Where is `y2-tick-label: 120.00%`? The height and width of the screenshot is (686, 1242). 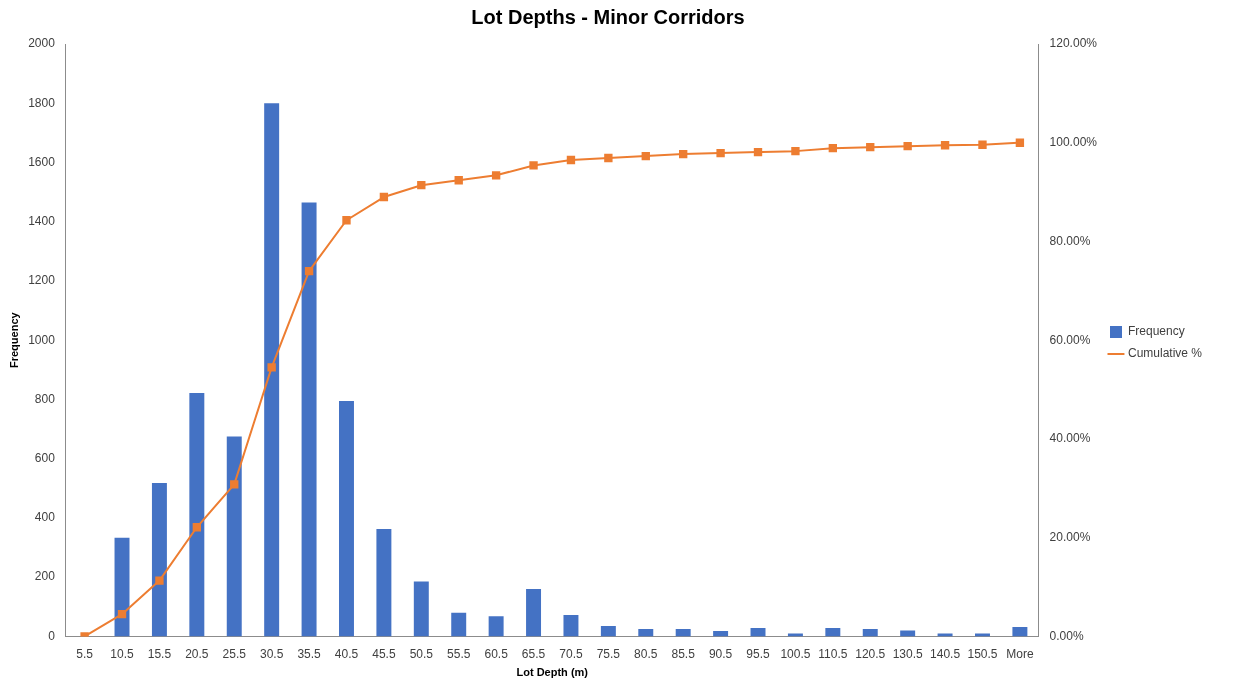 y2-tick-label: 120.00% is located at coordinates (1073, 43).